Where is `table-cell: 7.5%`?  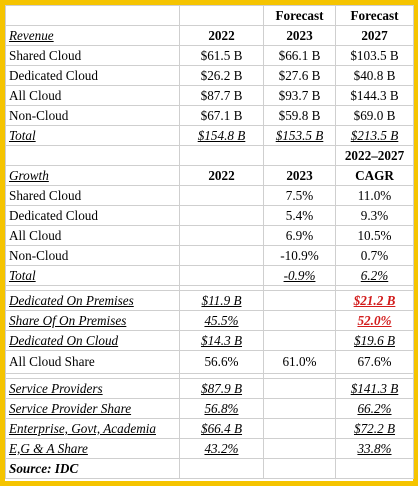 table-cell: 7.5% is located at coordinates (299, 195).